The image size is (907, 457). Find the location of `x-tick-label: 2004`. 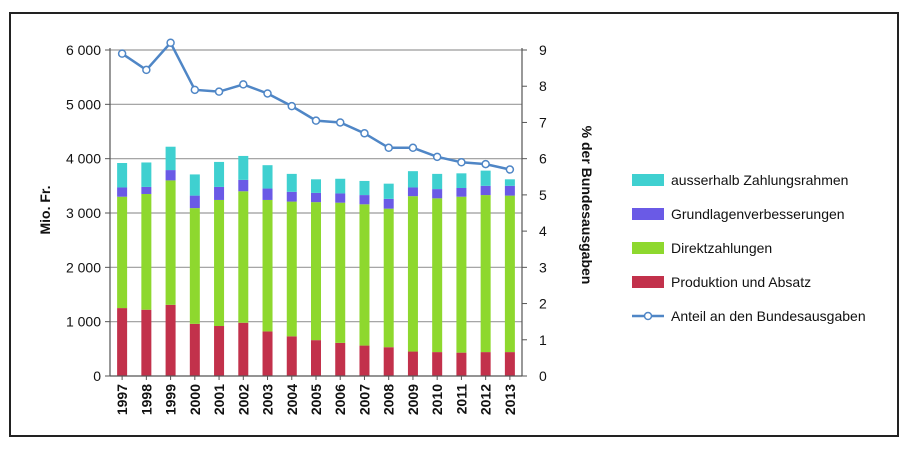

x-tick-label: 2004 is located at coordinates (292, 399).